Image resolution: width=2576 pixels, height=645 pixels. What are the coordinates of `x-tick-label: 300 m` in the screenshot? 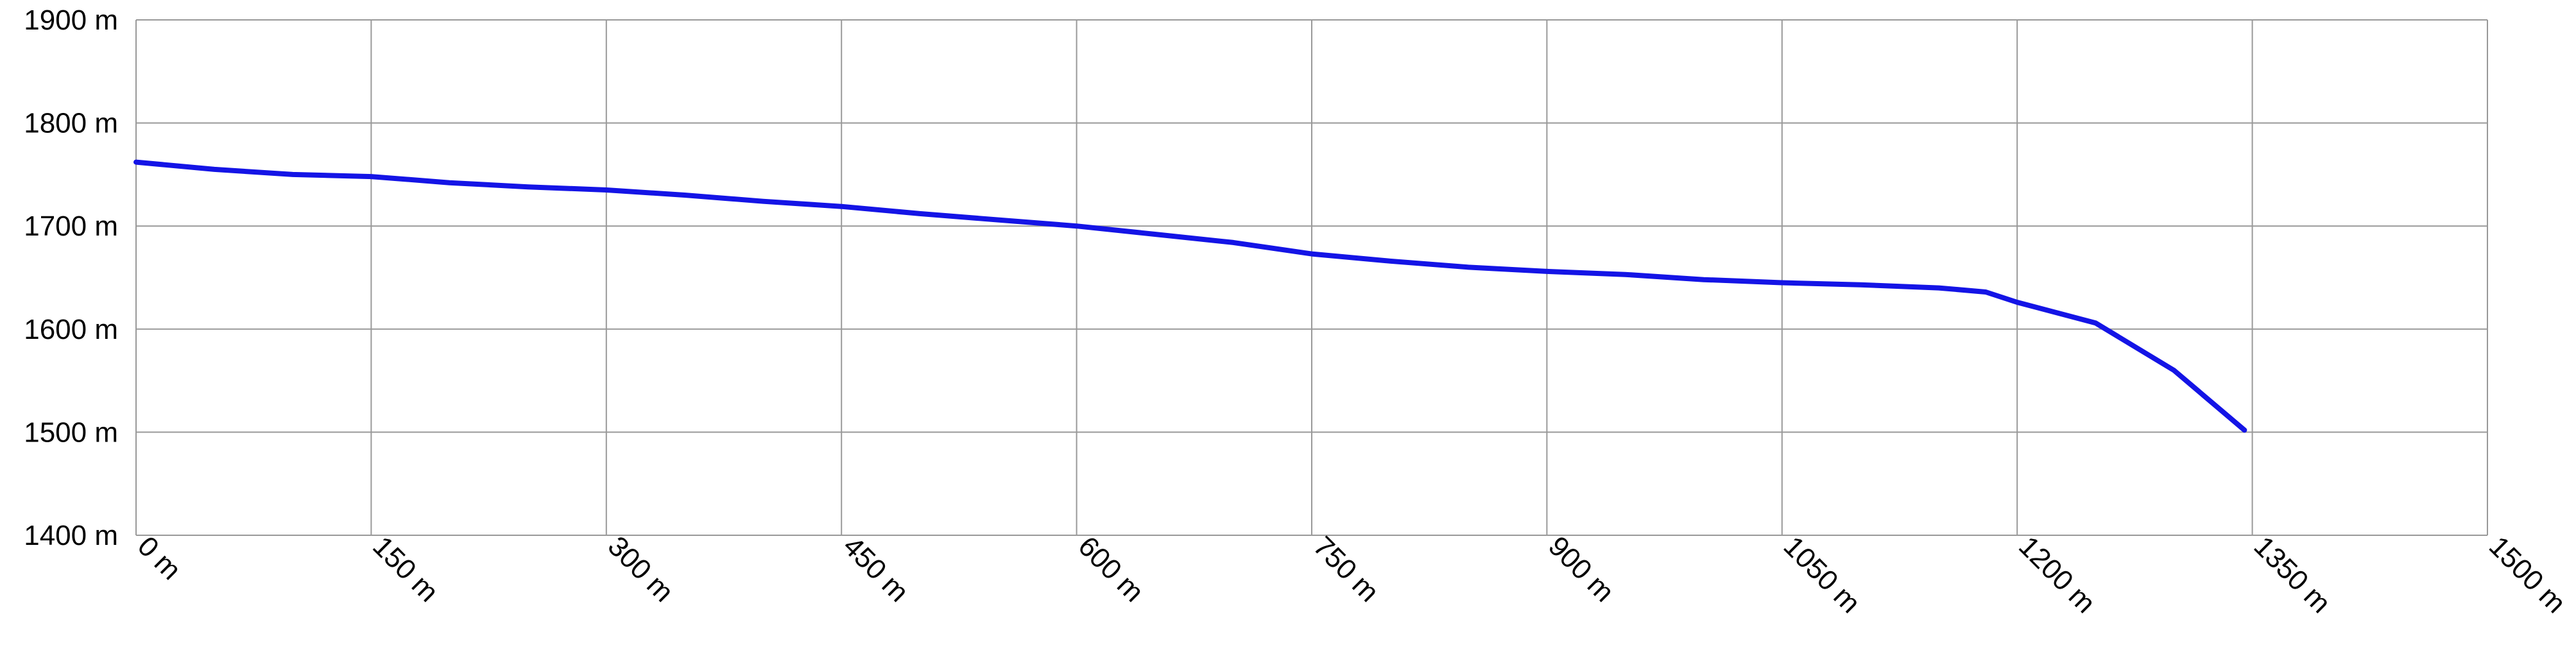 It's located at (641, 569).